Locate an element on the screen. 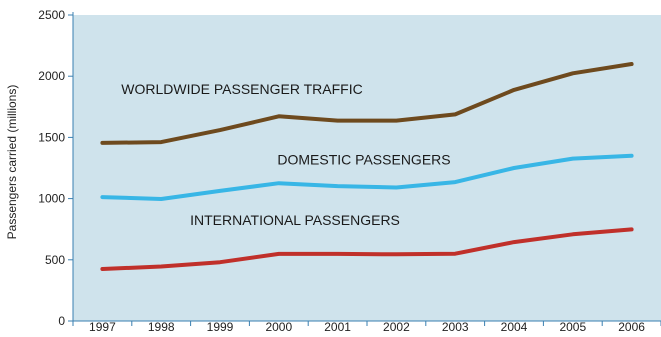  x-tick-label: 2004 is located at coordinates (514, 326).